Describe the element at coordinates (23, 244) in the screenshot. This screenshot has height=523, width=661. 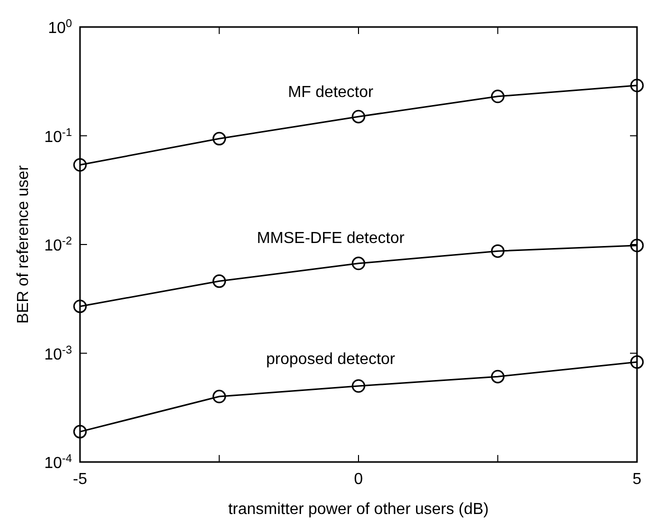
I see `y-axis-title: BER of reference user` at that location.